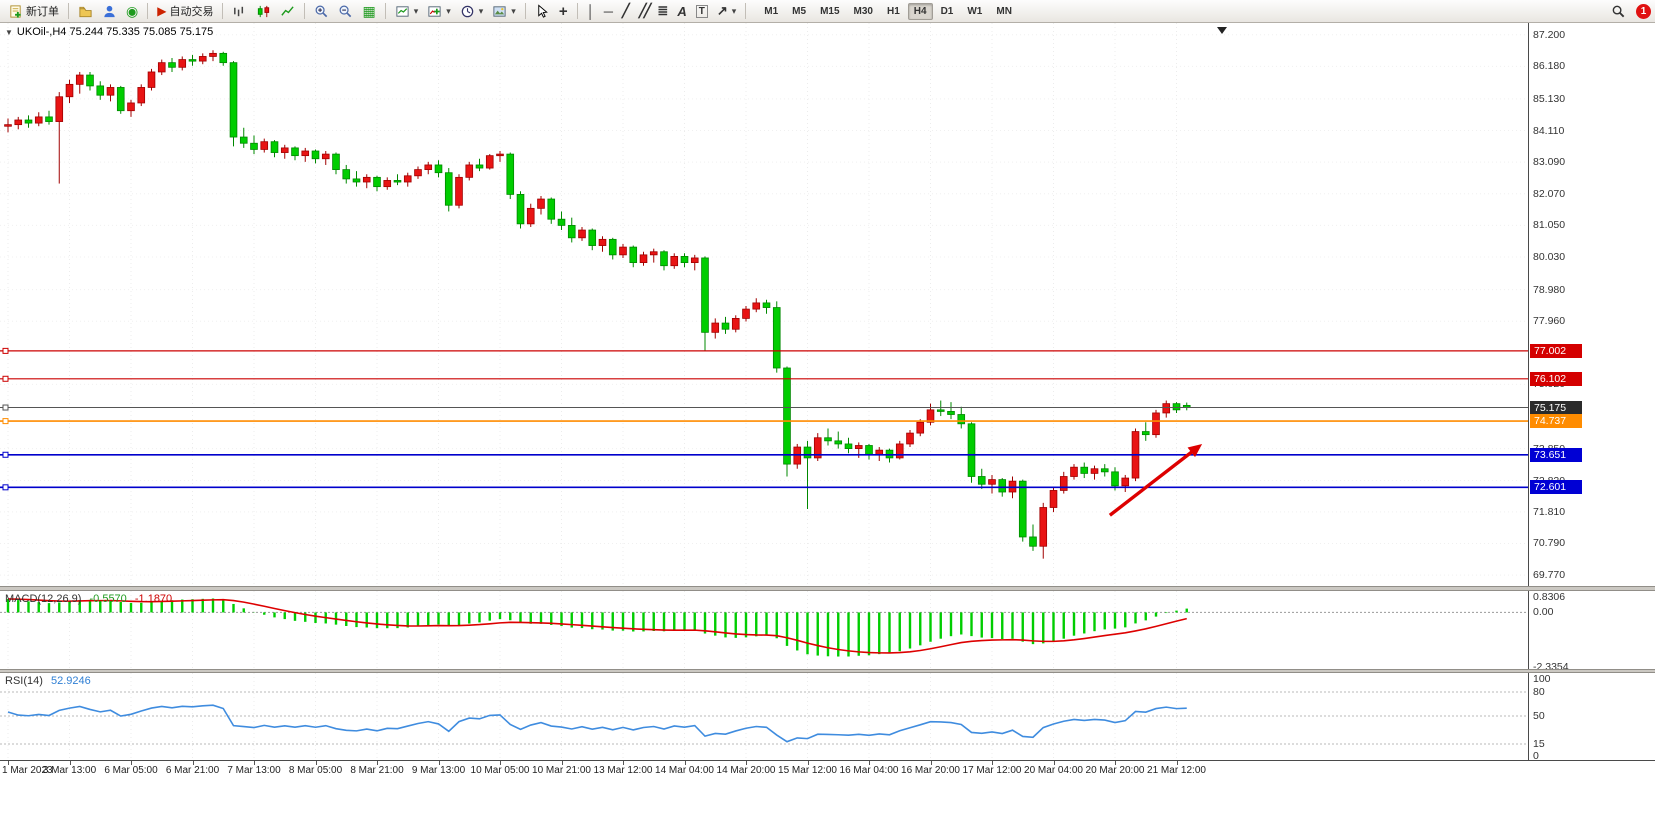  What do you see at coordinates (947, 11) in the screenshot?
I see `timeframe-button-d1: D1` at bounding box center [947, 11].